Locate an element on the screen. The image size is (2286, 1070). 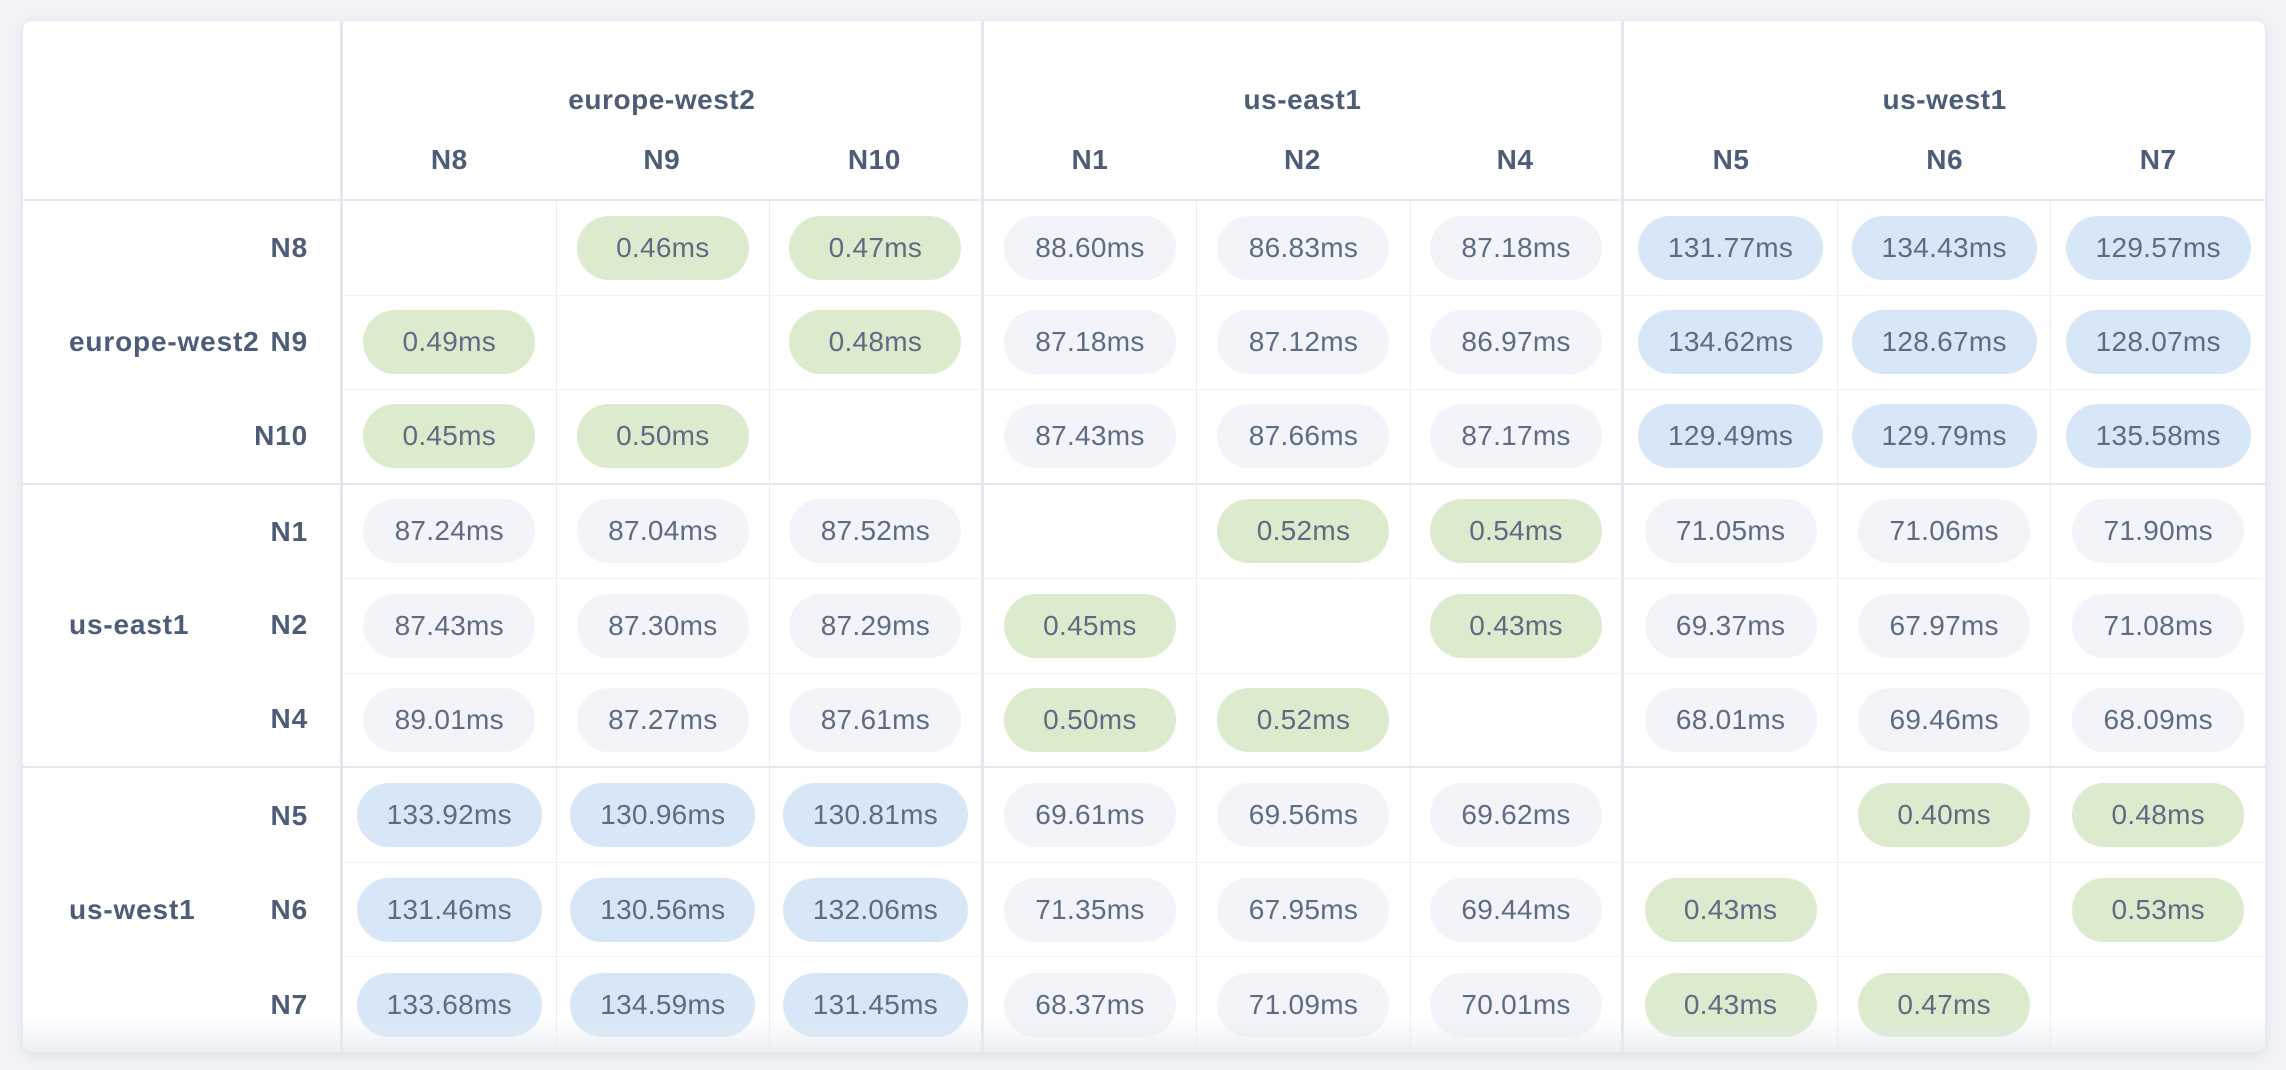
latency-badge-N9-N1: 87.18ms is located at coordinates (1089, 342).